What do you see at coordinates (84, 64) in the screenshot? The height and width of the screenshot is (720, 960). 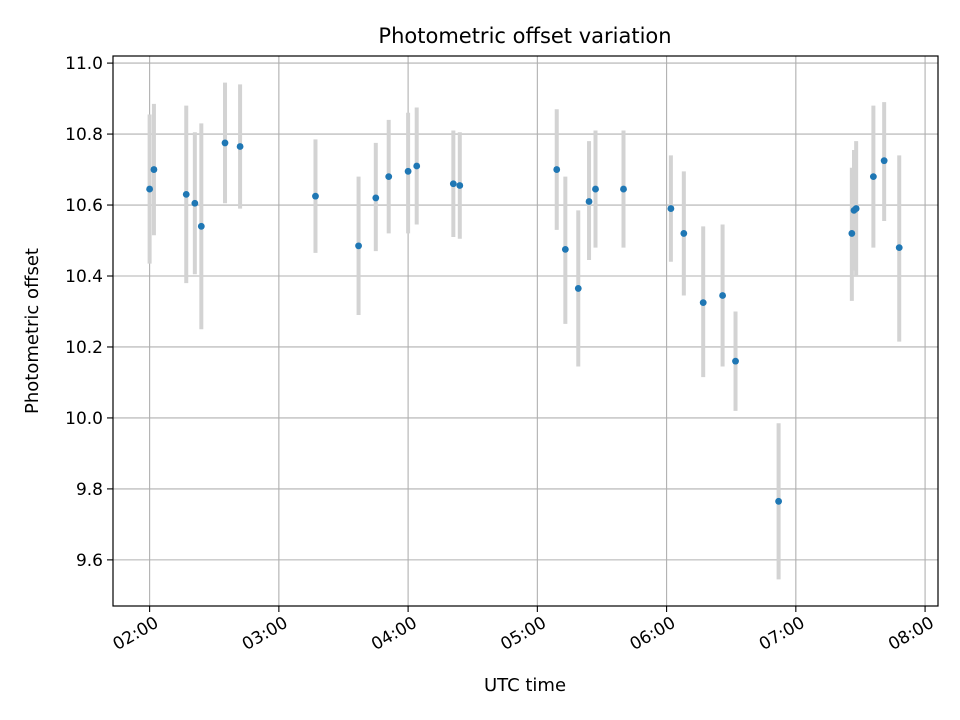 I see `y-tick-label: 11.0` at bounding box center [84, 64].